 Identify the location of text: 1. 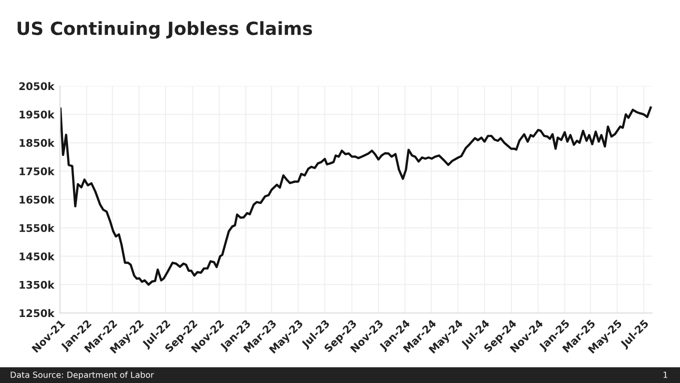
(666, 375).